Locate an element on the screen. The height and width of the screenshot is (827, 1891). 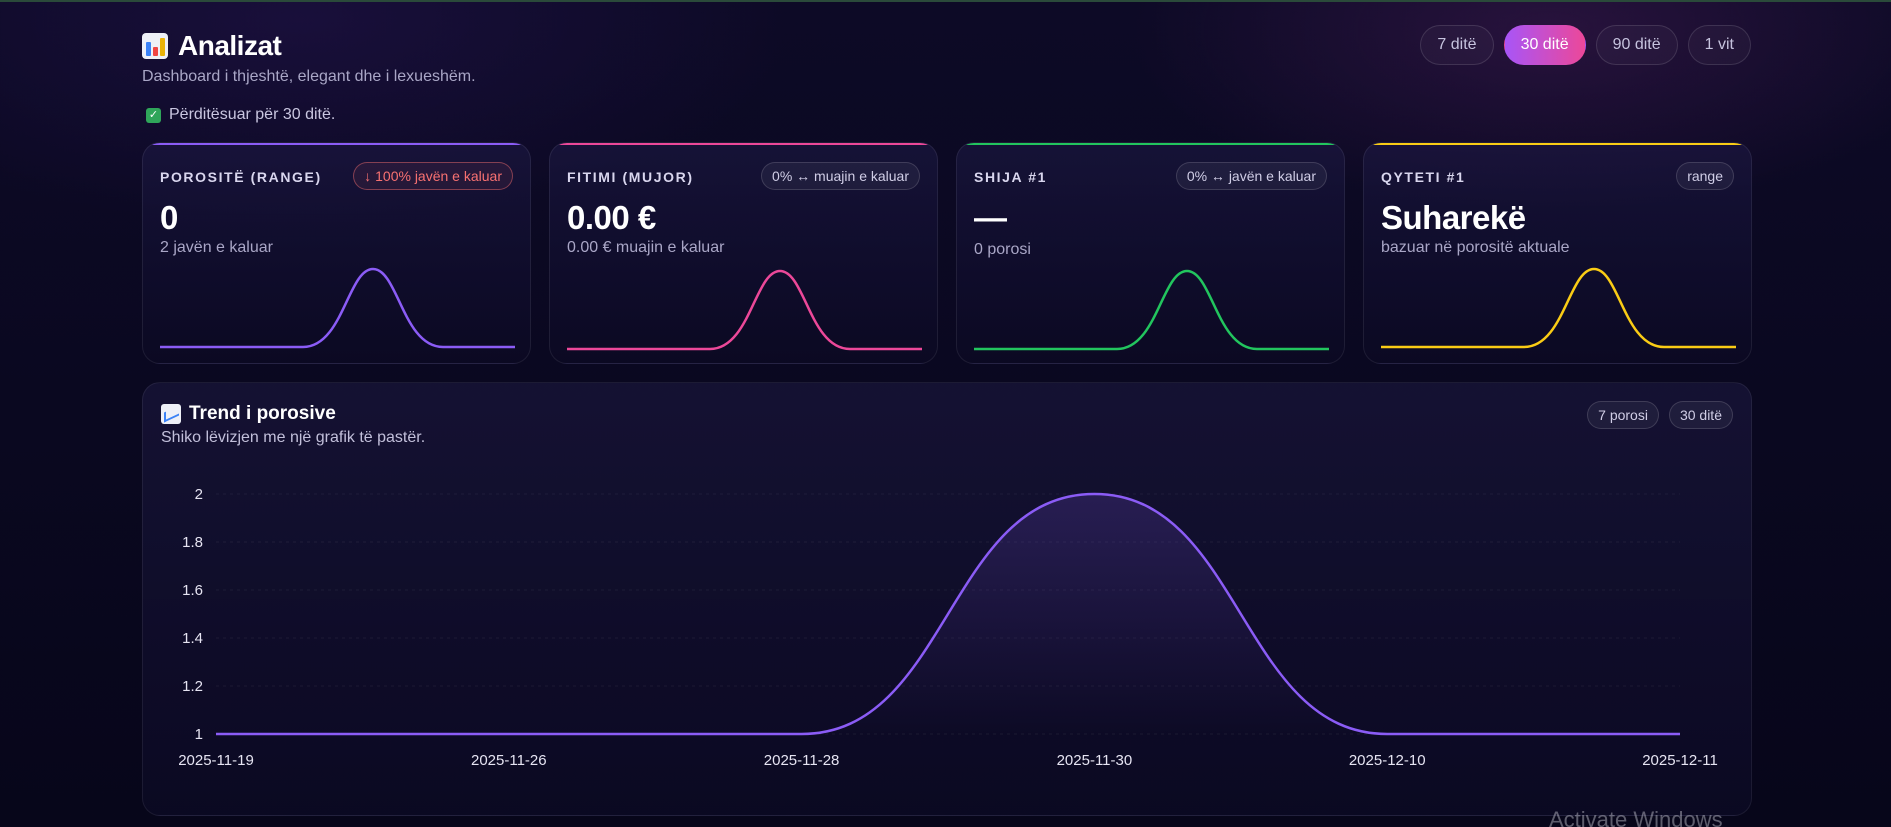
kpi-change-badge: 0% ↔ muajin e kaluar is located at coordinates (840, 176).